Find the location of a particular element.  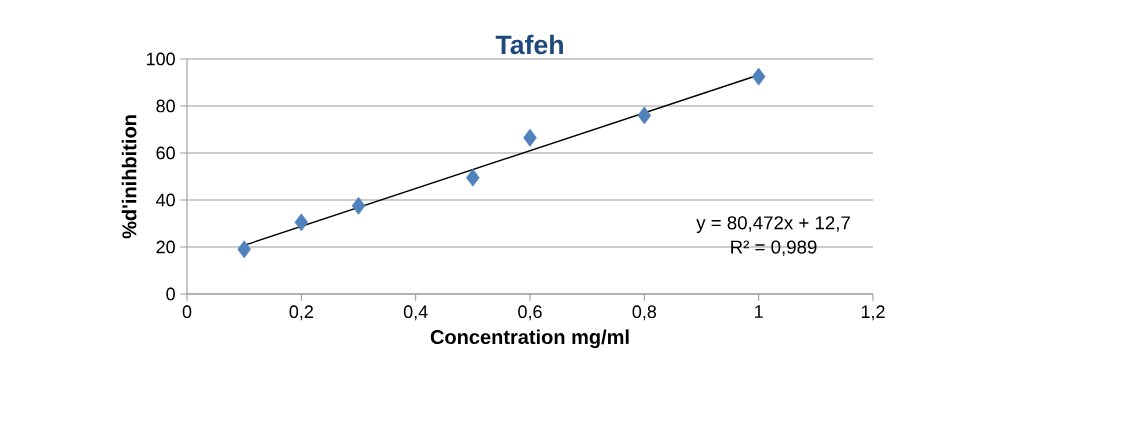

x-tick-label: 0,2 is located at coordinates (301, 313).